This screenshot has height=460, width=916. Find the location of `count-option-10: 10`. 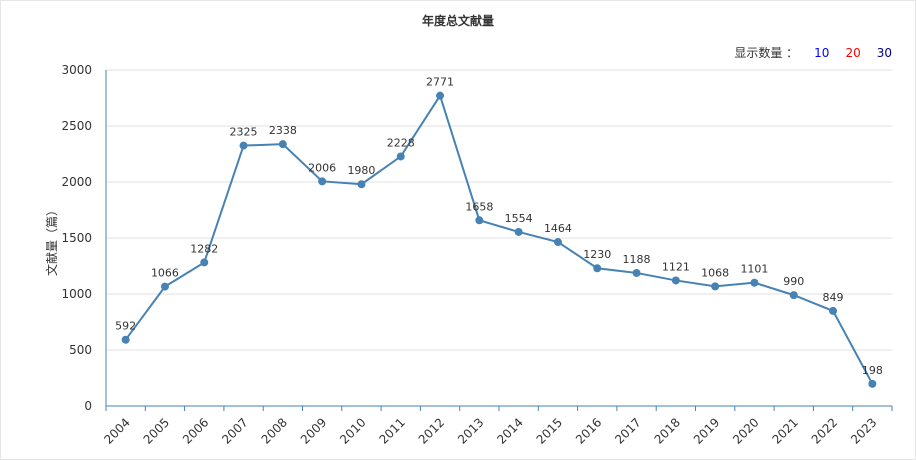

count-option-10: 10 is located at coordinates (822, 52).